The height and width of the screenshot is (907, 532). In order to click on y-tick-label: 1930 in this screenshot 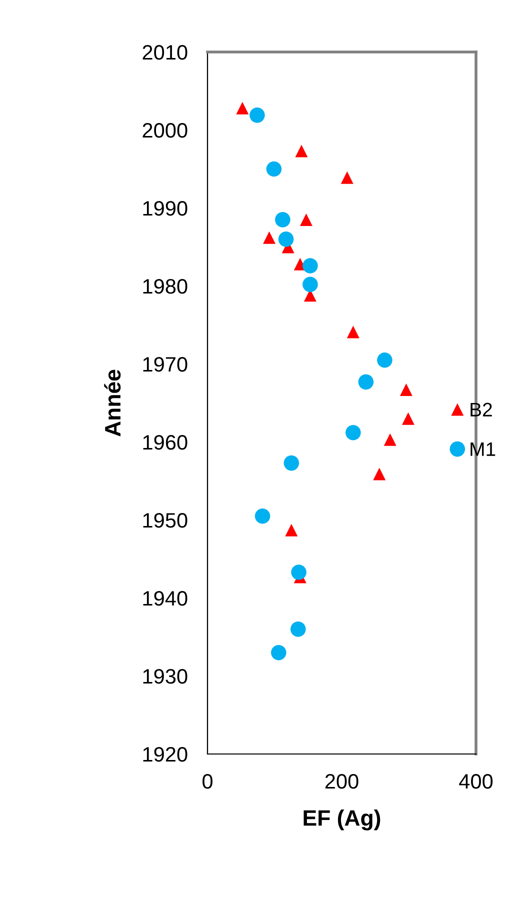, I will do `click(165, 676)`.